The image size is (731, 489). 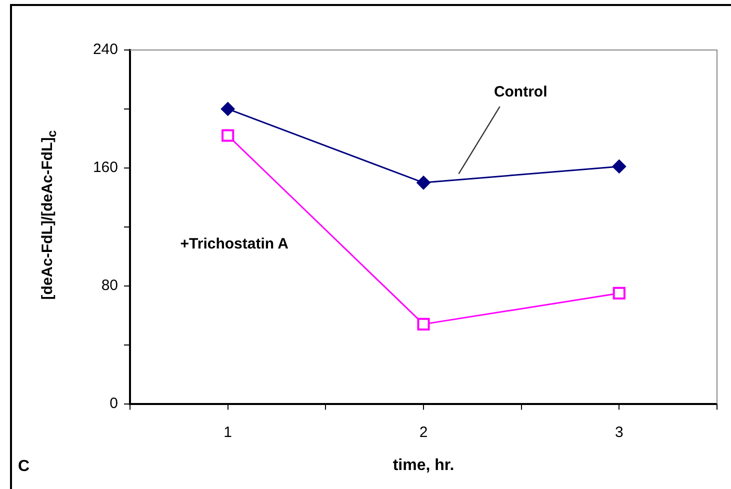 I want to click on y-tick-label: 0, so click(x=114, y=403).